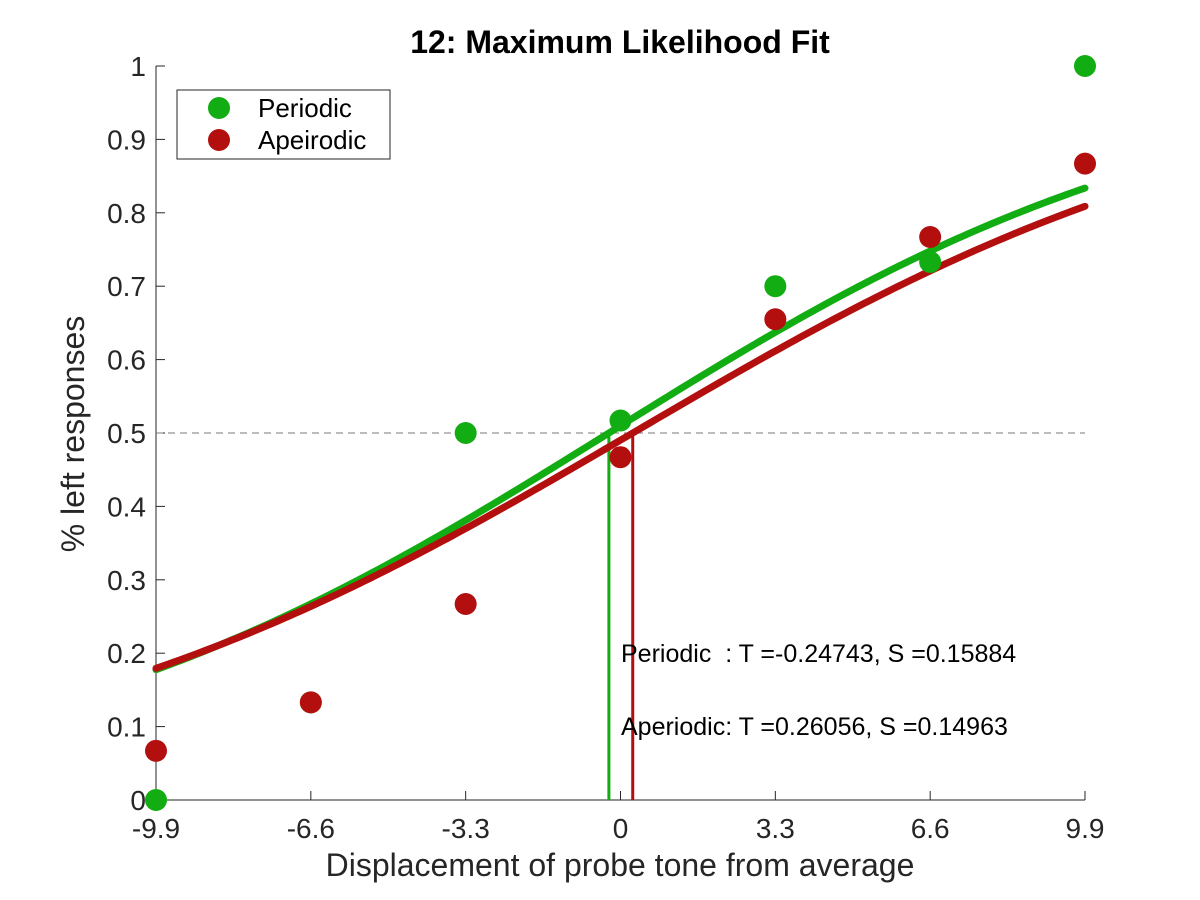 This screenshot has width=1200, height=900. Describe the element at coordinates (312, 140) in the screenshot. I see `legend-label-apeirodic: Apeirodic` at that location.